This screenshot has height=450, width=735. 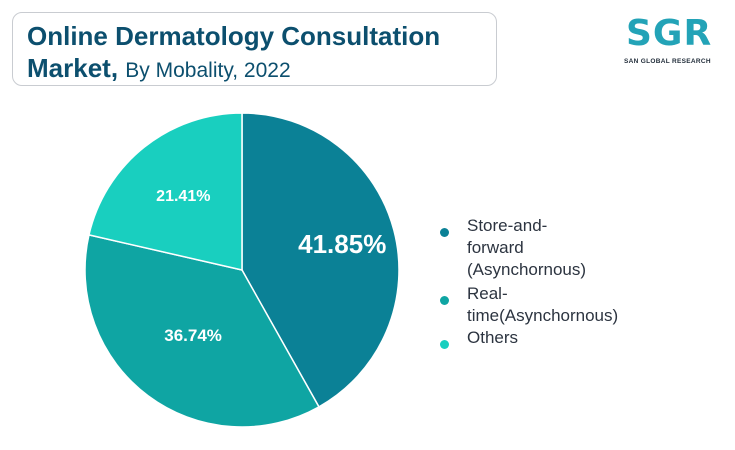 What do you see at coordinates (73, 68) in the screenshot?
I see `chart-title-market: Market,` at bounding box center [73, 68].